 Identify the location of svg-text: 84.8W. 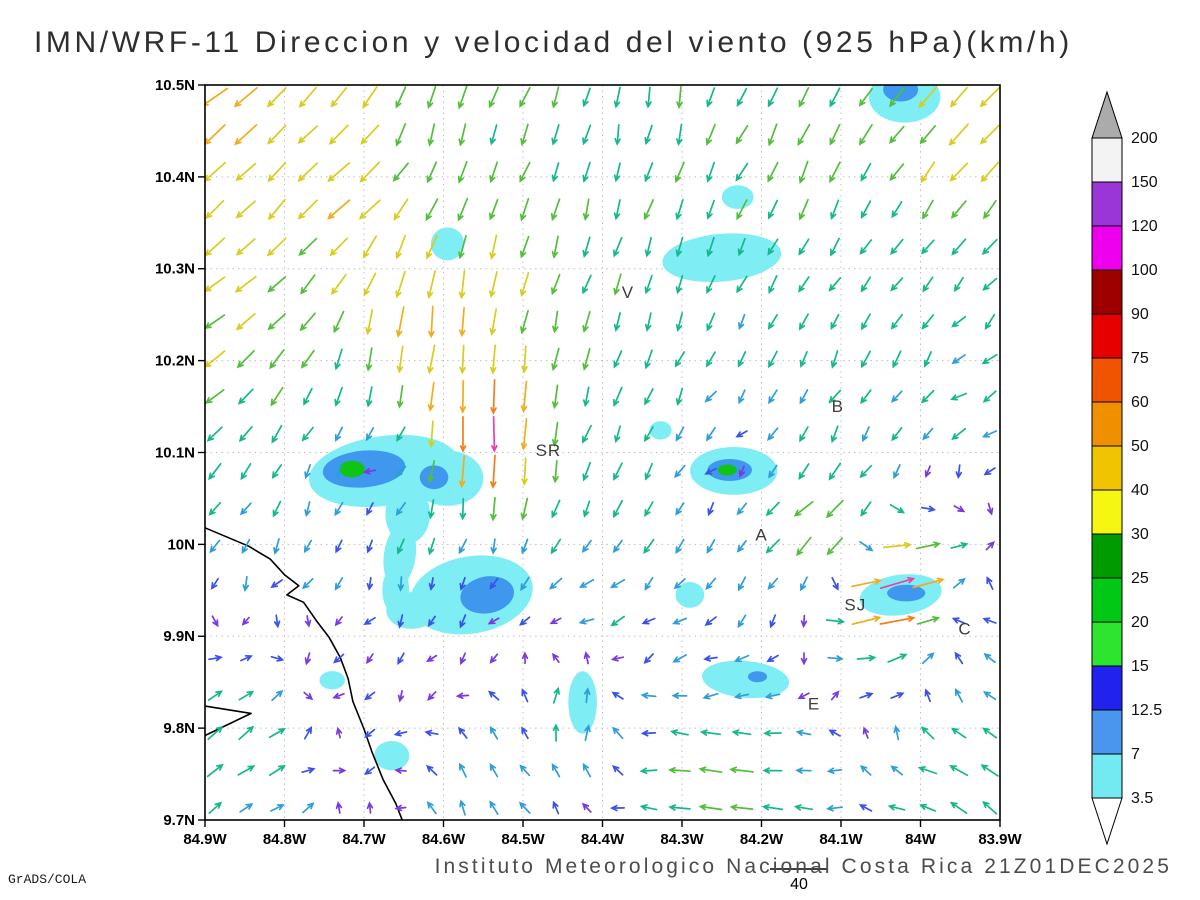
(285, 839).